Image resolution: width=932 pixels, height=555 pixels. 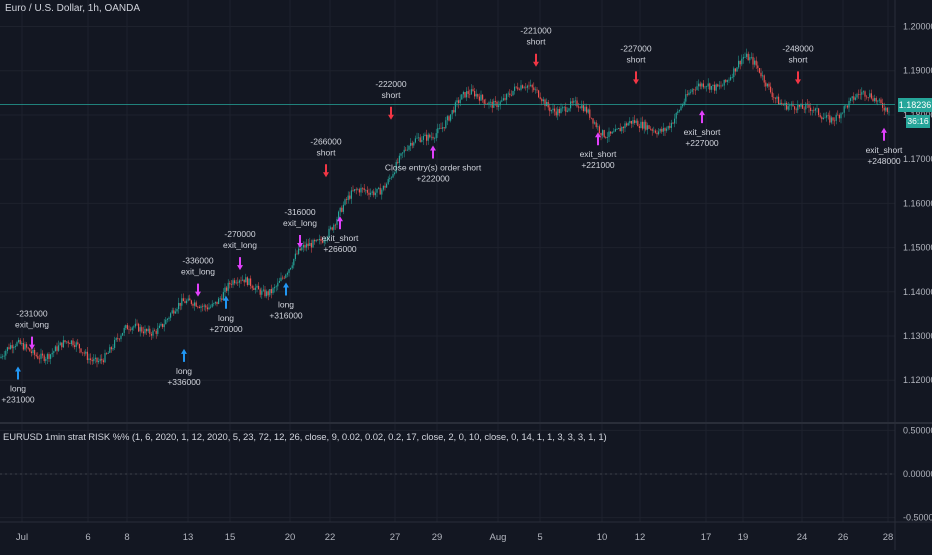 I want to click on trade-label: exit_short, so click(x=702, y=132).